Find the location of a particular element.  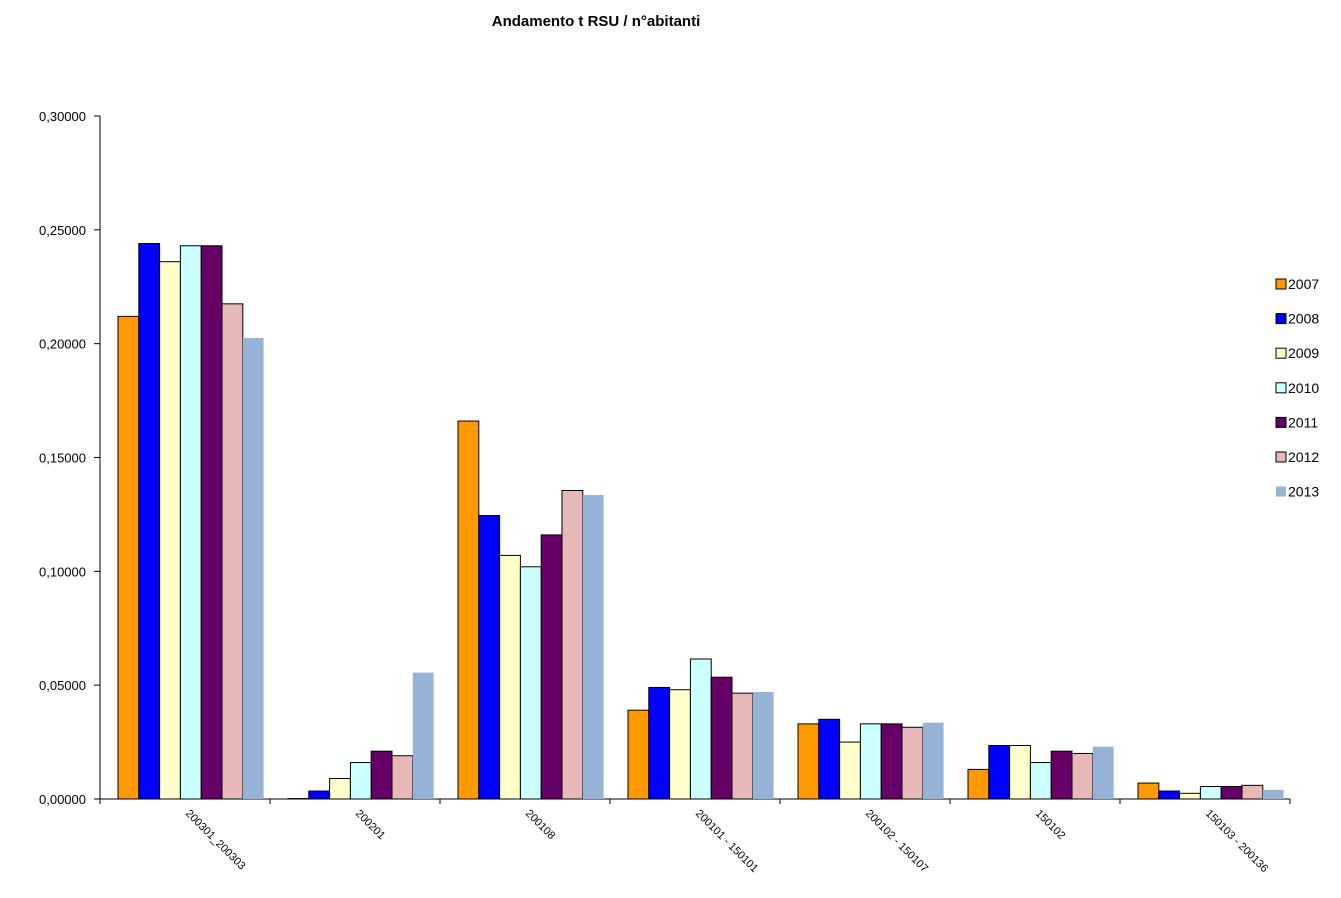

legend-label: 2008 is located at coordinates (1303, 319).